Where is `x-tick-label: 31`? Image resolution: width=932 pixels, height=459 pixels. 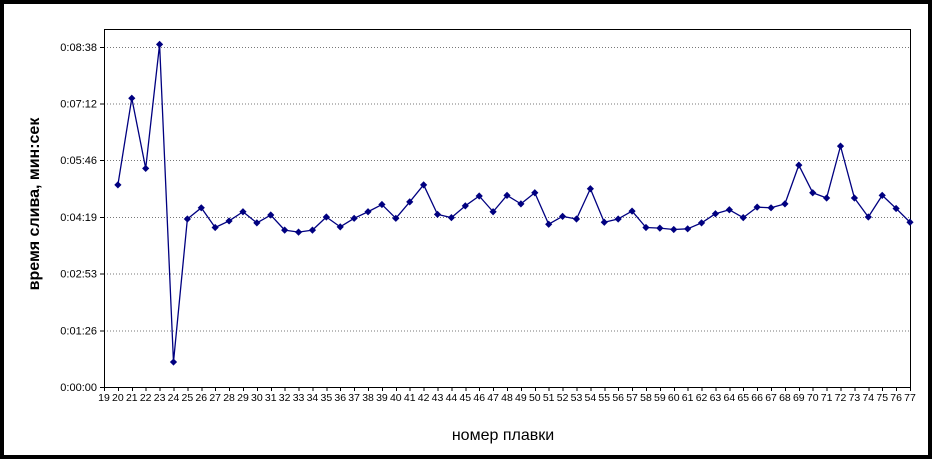
x-tick-label: 31 is located at coordinates (271, 398).